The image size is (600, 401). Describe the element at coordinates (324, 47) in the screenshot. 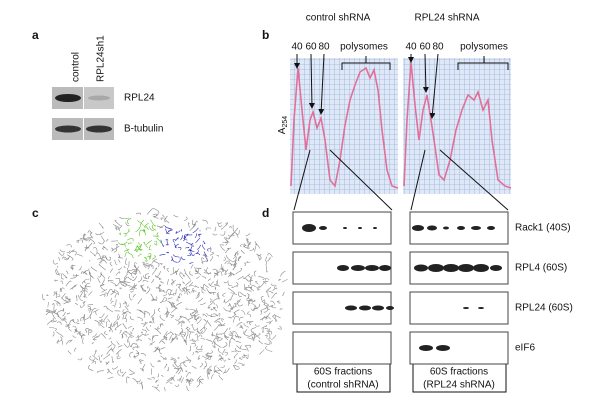

I see `peak-label: 80` at that location.